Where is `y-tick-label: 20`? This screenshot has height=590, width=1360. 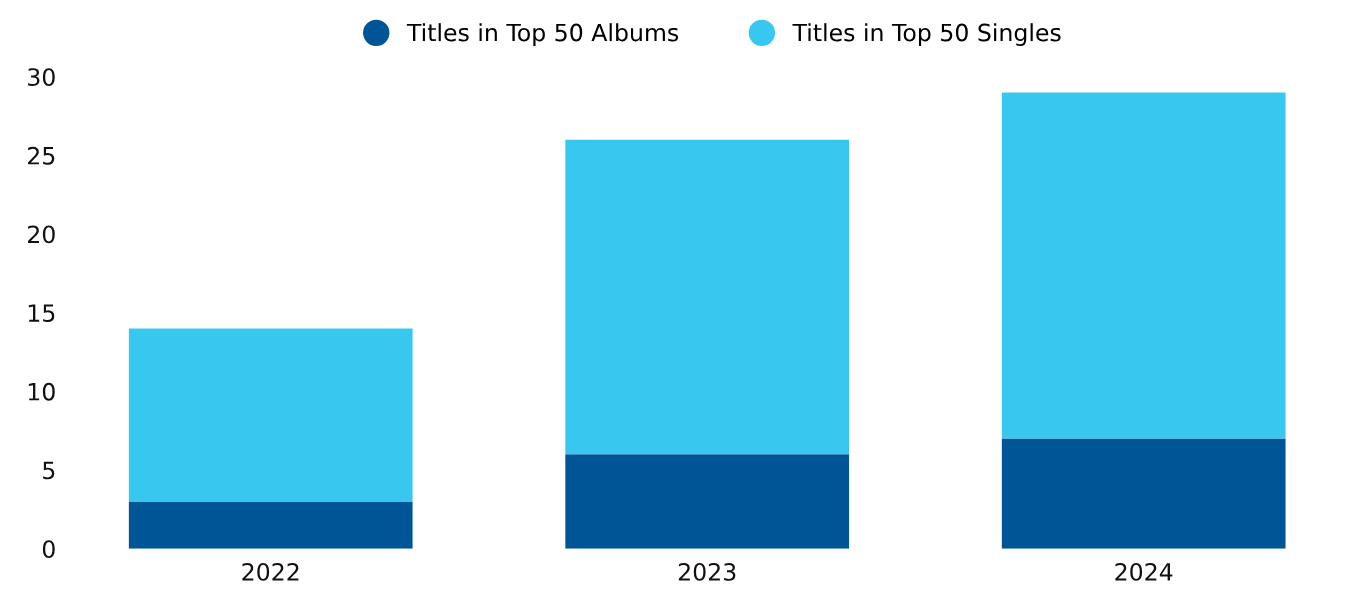 y-tick-label: 20 is located at coordinates (41, 234).